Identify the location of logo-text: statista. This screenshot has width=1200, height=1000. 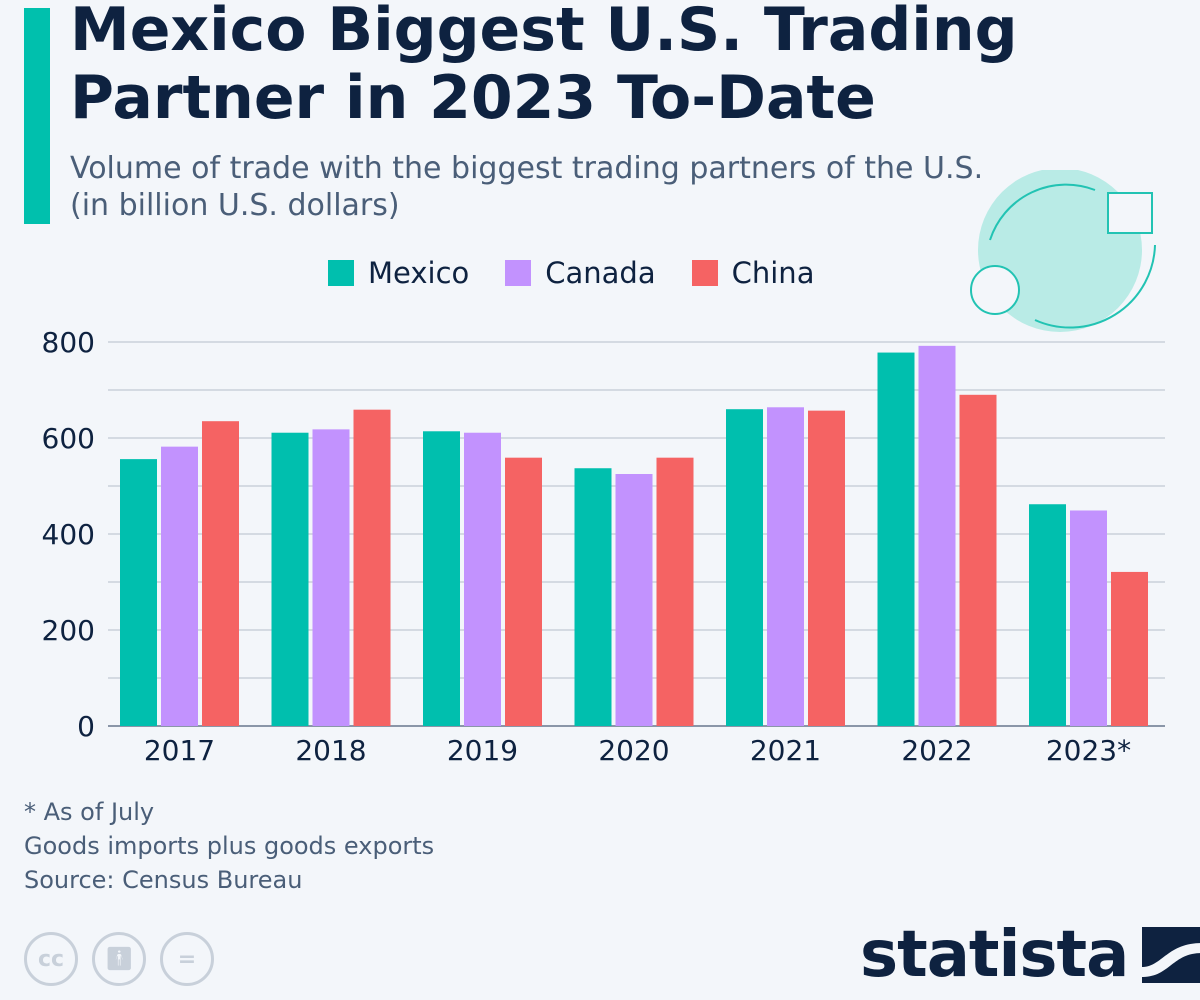
(994, 955).